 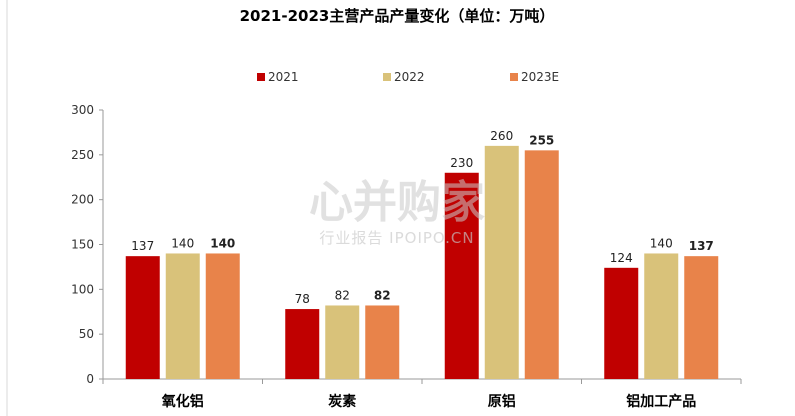 I want to click on x-axis: 氧化铝 炭素 原铝 铝加工产品, so click(x=422, y=394).